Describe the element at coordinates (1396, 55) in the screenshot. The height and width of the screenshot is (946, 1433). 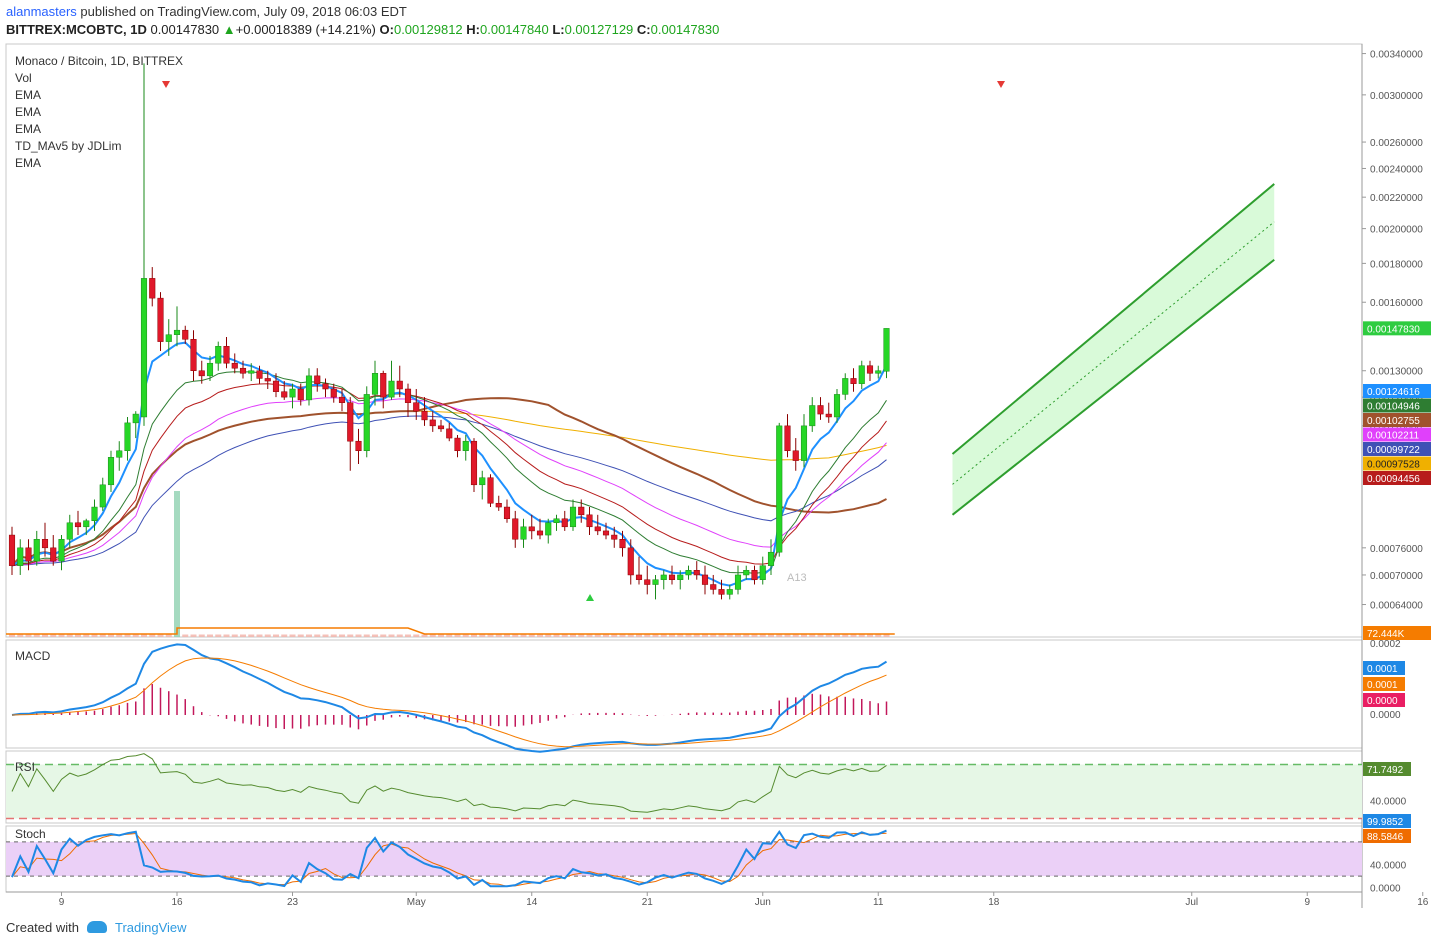
I see `price-axis-label: 0.00340000` at that location.